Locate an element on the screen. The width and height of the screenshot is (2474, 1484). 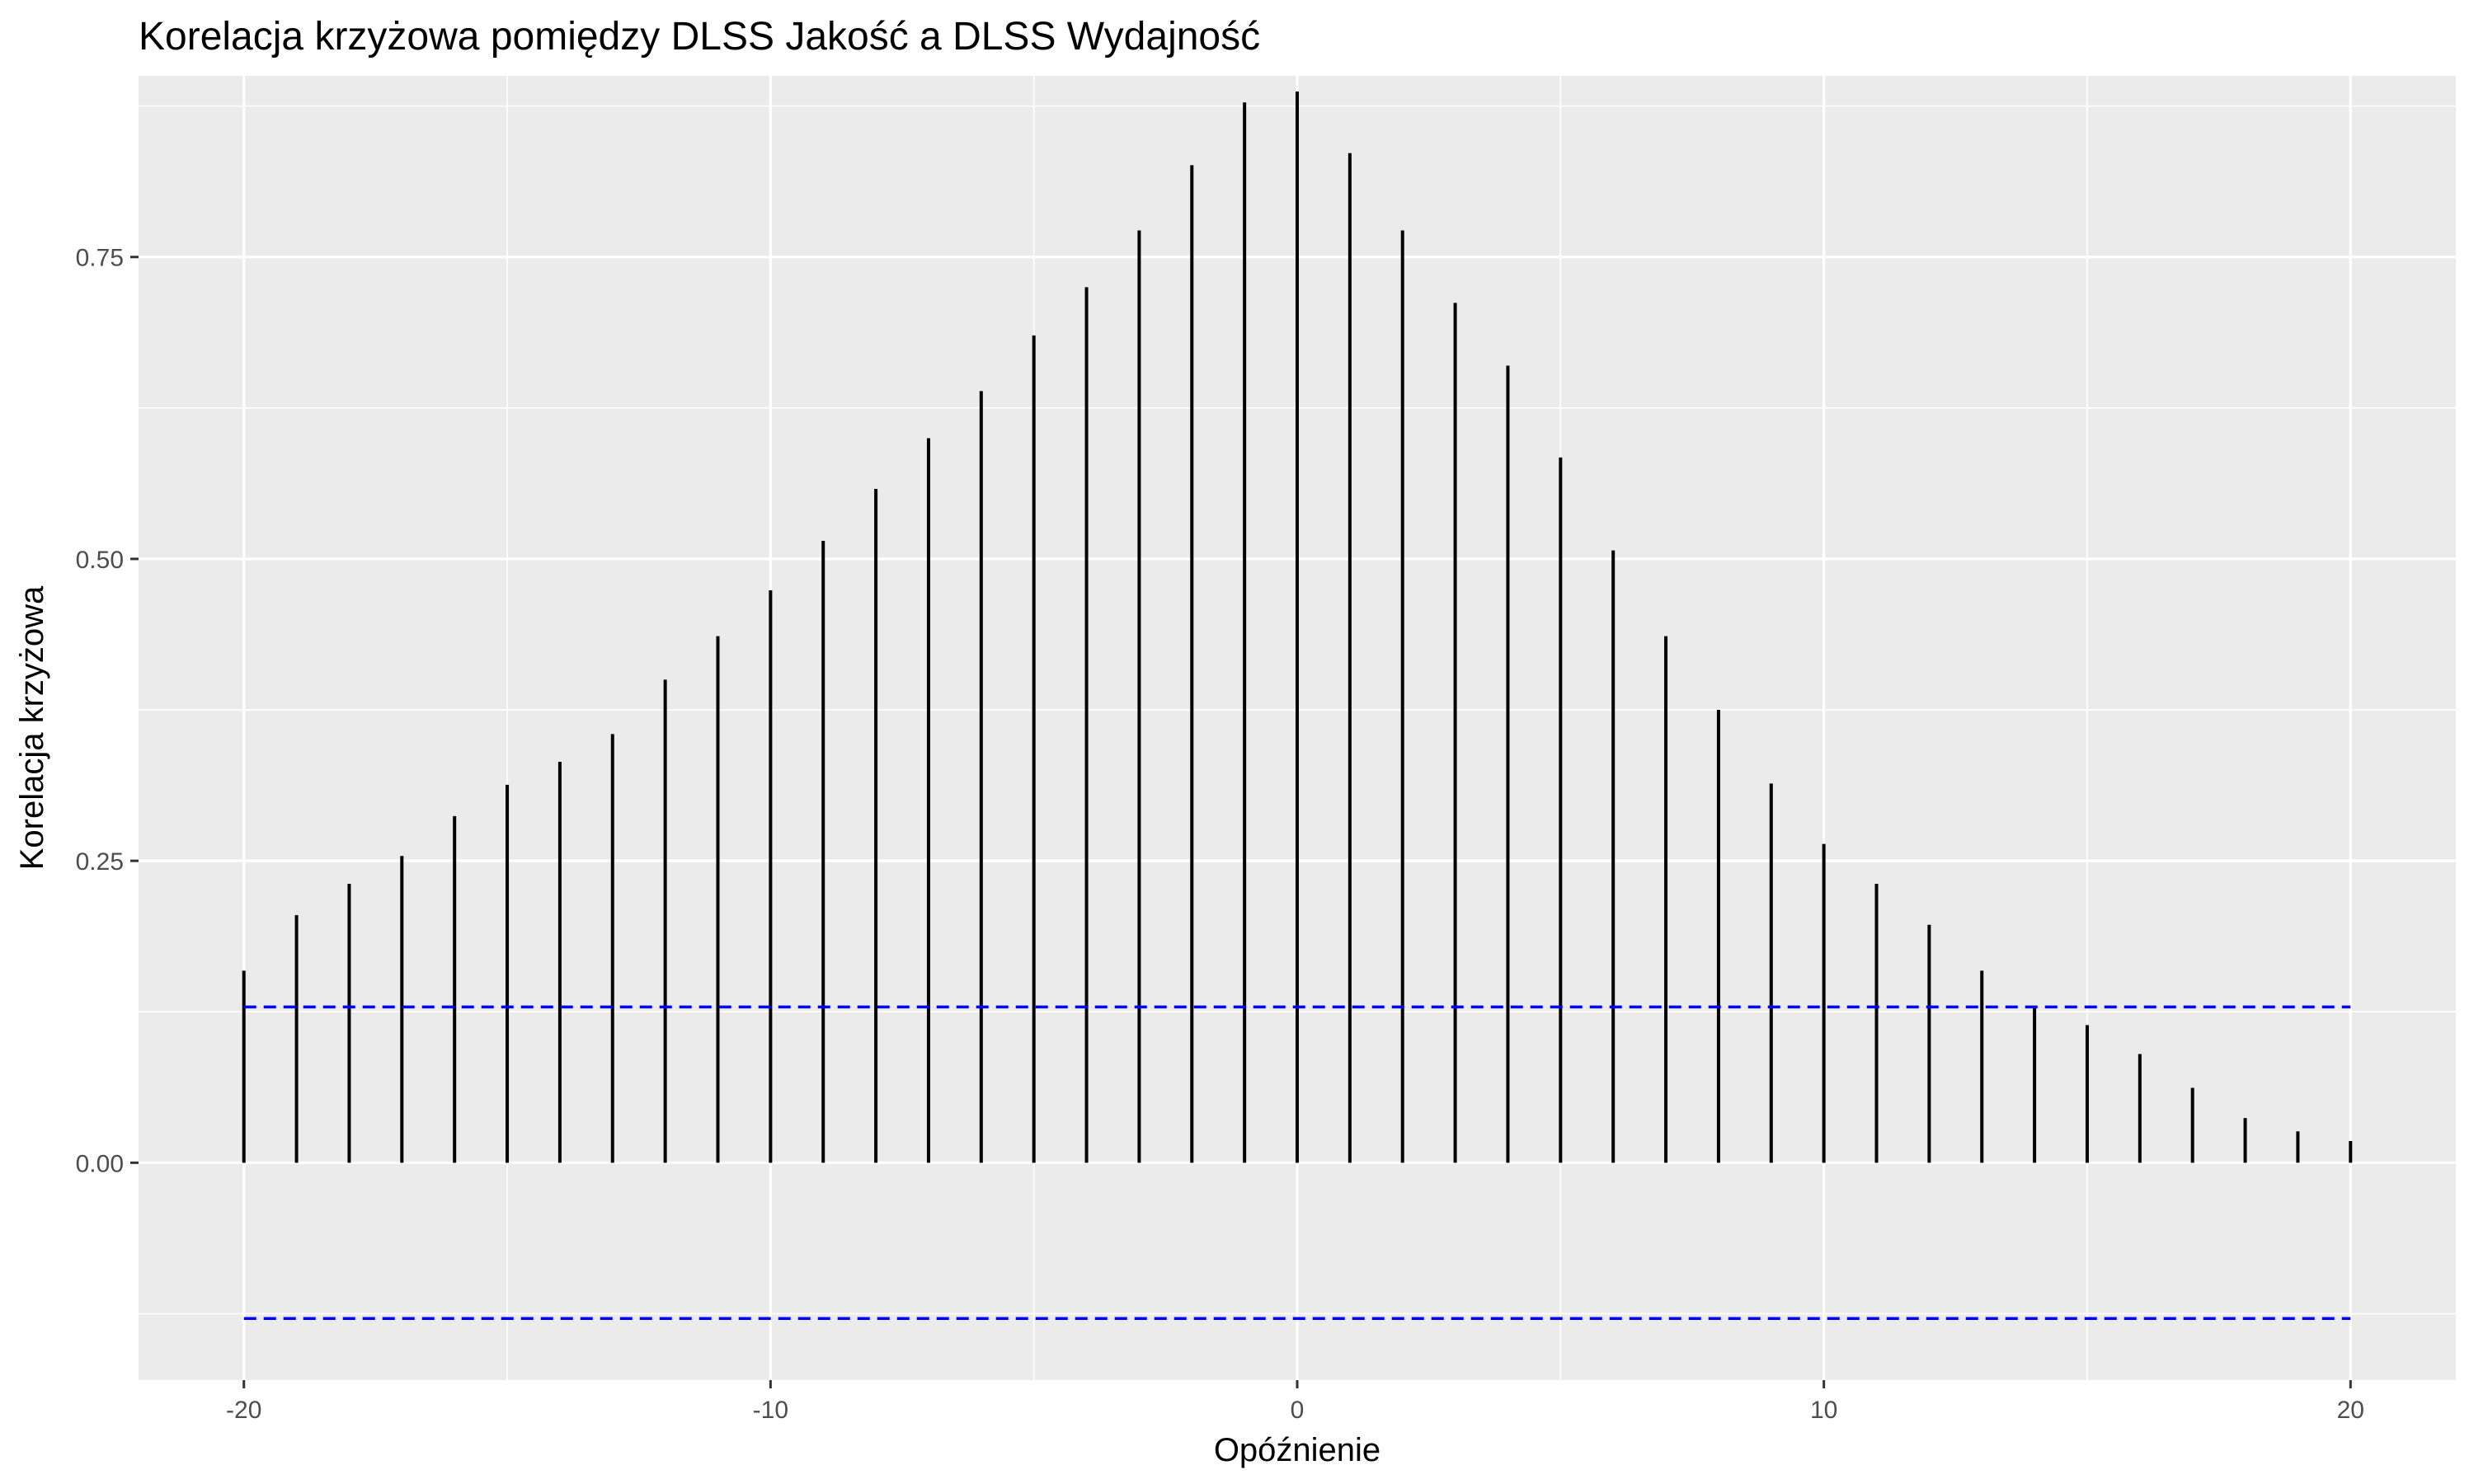
y-axis-title: Korelacja krzyżowa is located at coordinates (32, 727).